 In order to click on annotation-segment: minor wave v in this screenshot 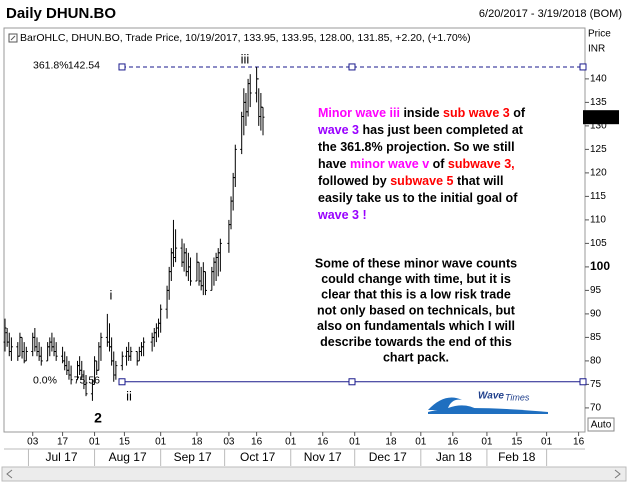, I will do `click(389, 164)`.